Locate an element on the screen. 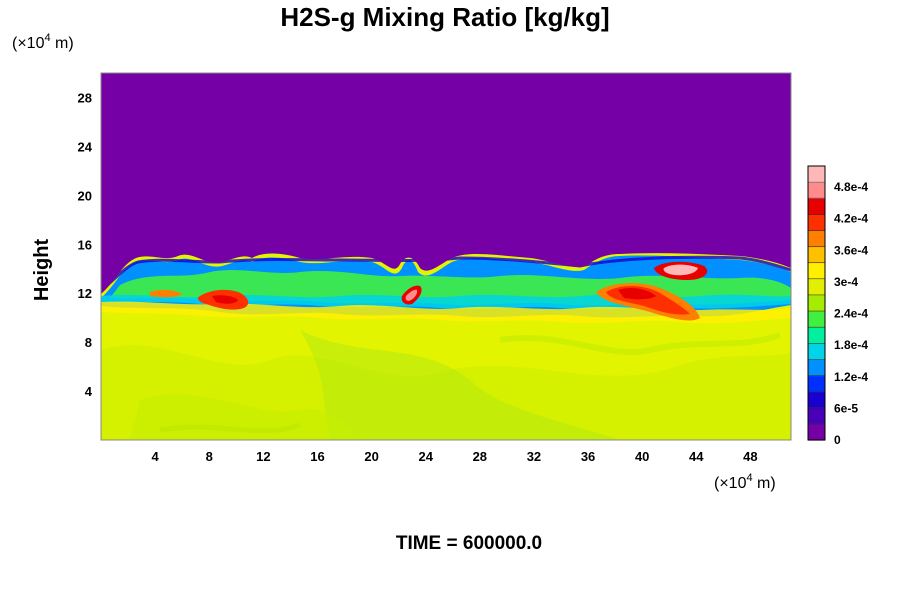  x-axis-ticks: 4 8 12 16 20 24 28 32 36 40 44 48 is located at coordinates (455, 456).